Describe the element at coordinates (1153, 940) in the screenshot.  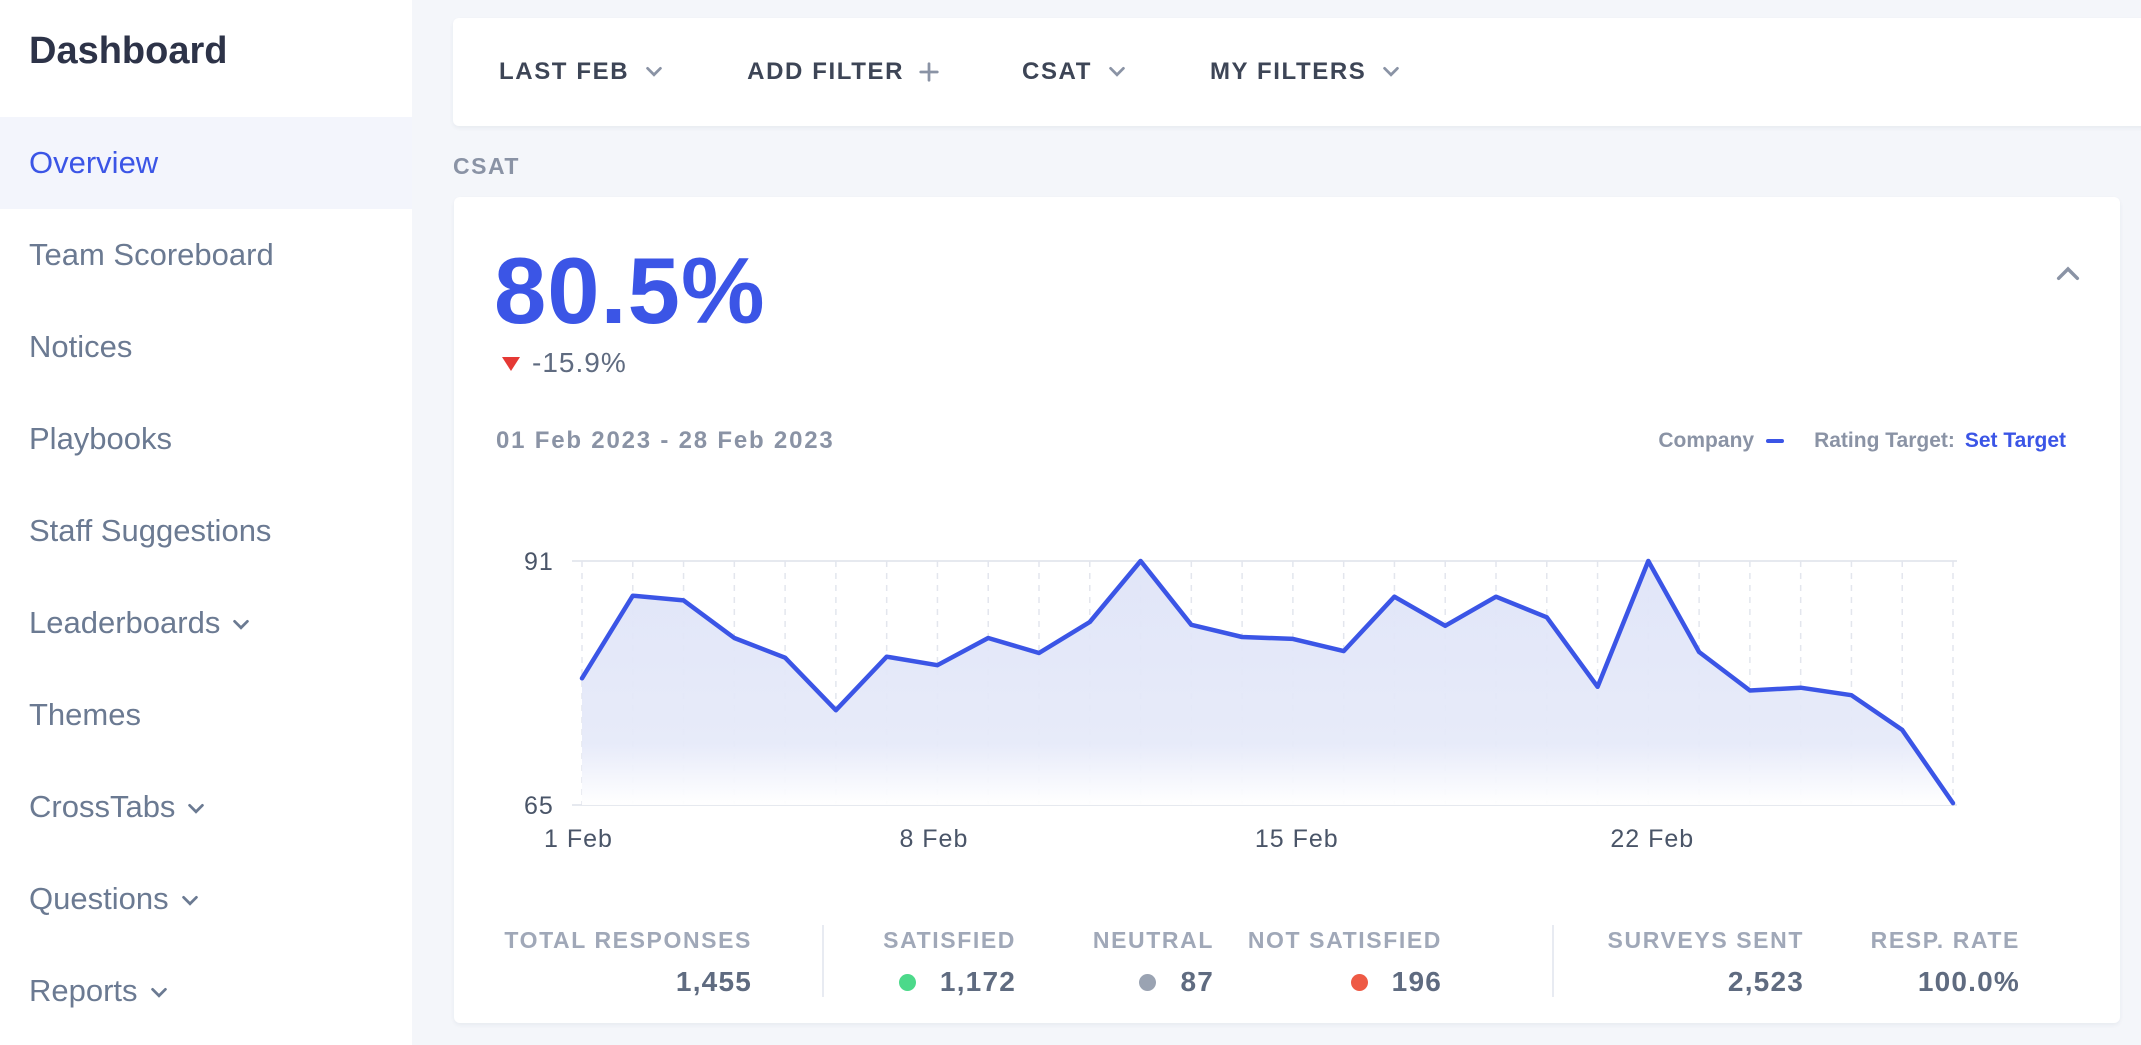
I see `stat-label: NEUTRAL` at that location.